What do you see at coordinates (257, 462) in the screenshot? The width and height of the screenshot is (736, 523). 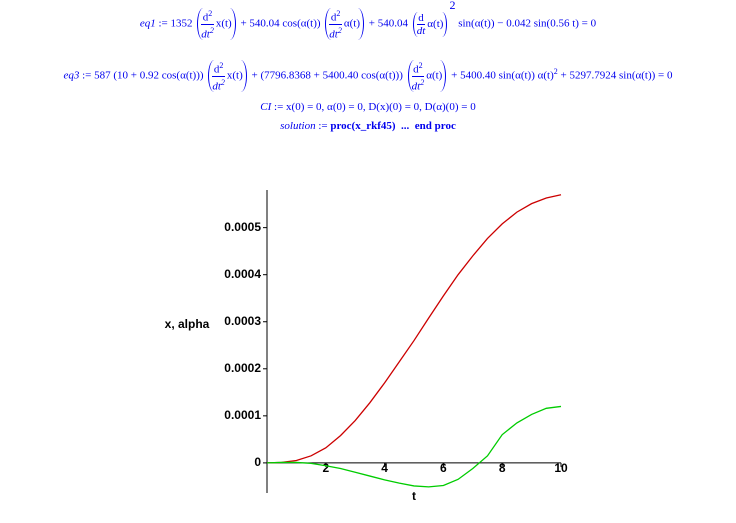 I see `y-tick-label: 0` at bounding box center [257, 462].